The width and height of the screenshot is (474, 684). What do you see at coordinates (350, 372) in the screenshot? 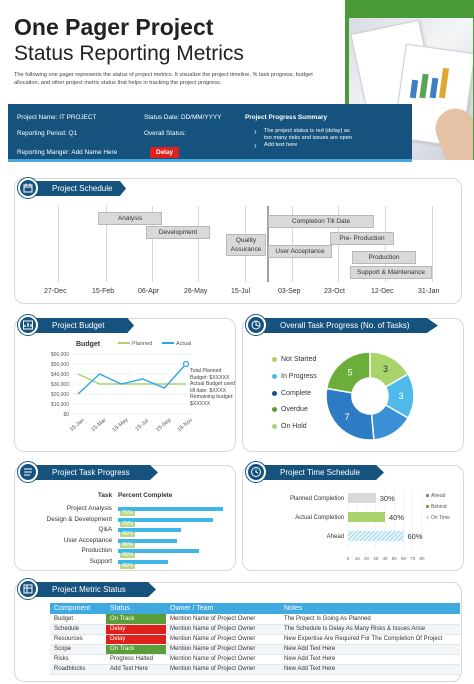
I see `donut-value: 5` at bounding box center [350, 372].